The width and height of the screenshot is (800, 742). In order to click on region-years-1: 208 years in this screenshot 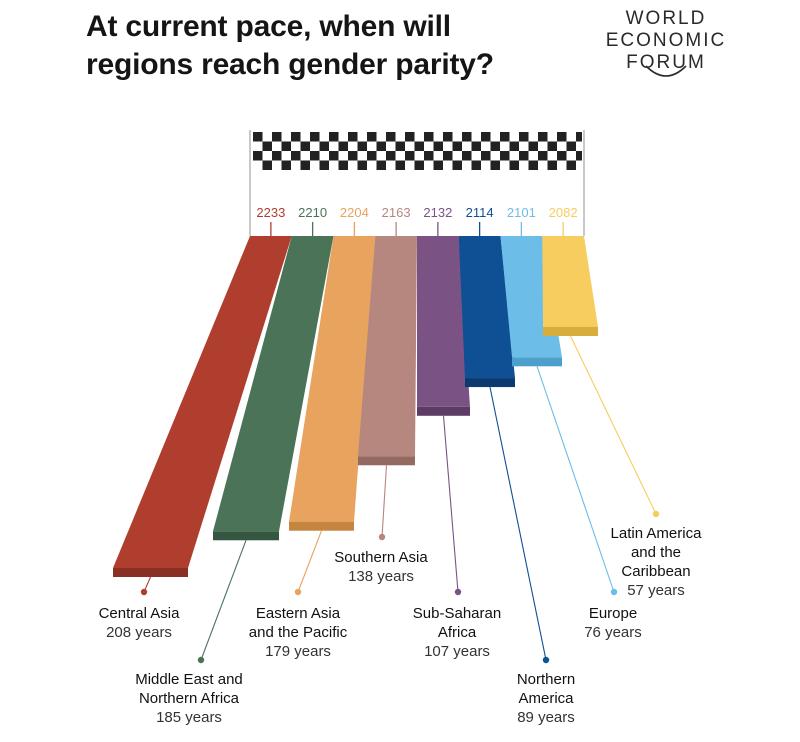, I will do `click(139, 632)`.